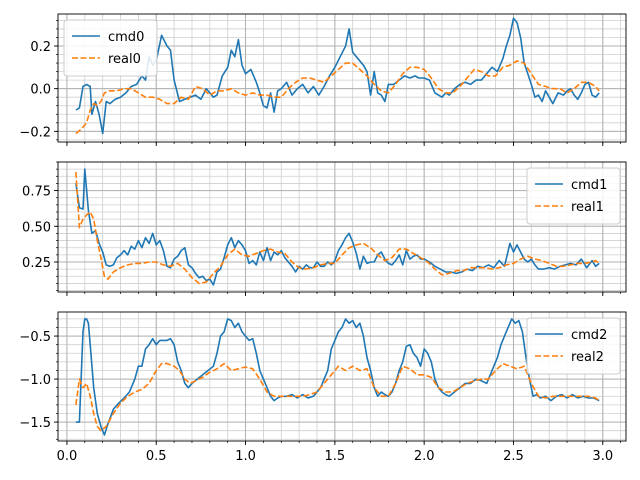 The width and height of the screenshot is (640, 480). What do you see at coordinates (40, 90) in the screenshot?
I see `y-tick-label: 0.0` at bounding box center [40, 90].